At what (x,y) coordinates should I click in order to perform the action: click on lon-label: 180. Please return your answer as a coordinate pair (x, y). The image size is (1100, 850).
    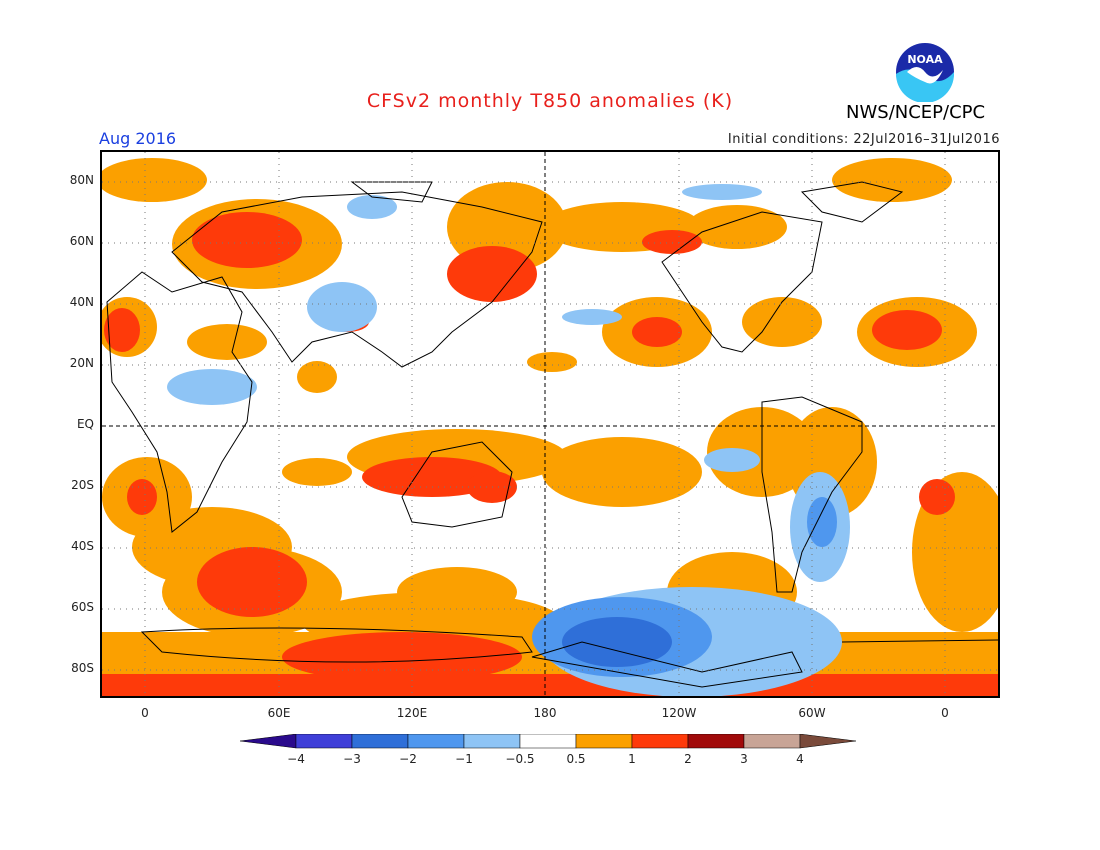
    Looking at the image, I should click on (545, 713).